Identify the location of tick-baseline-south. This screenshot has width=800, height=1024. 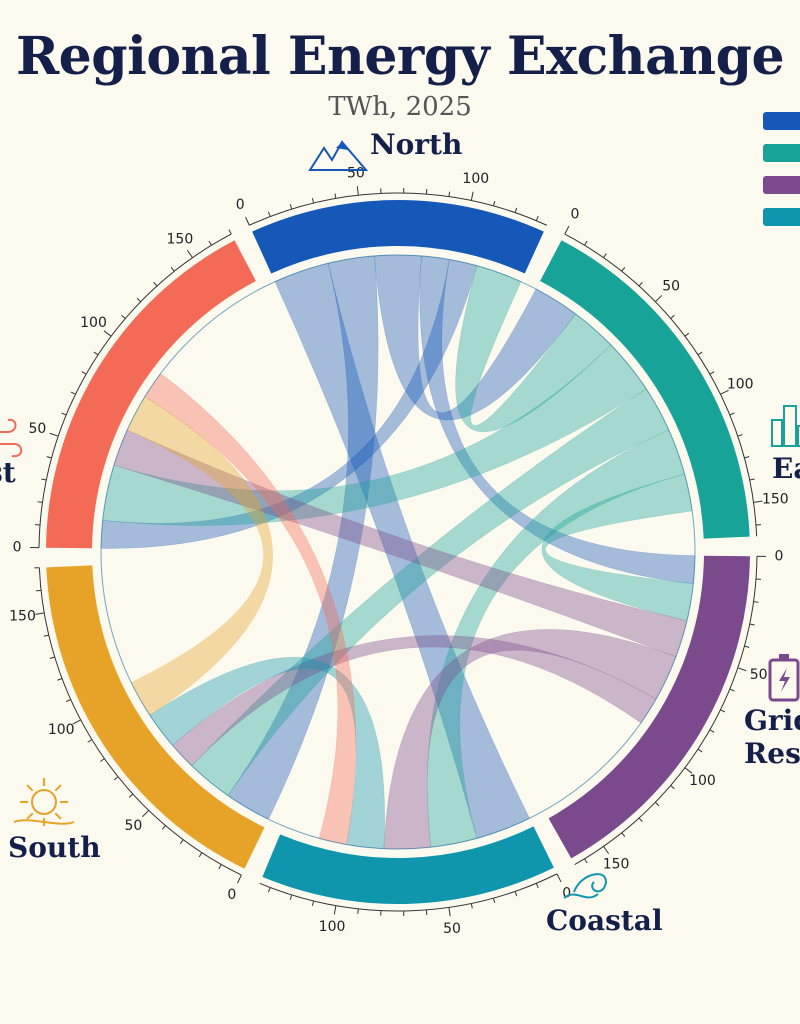
(140, 721).